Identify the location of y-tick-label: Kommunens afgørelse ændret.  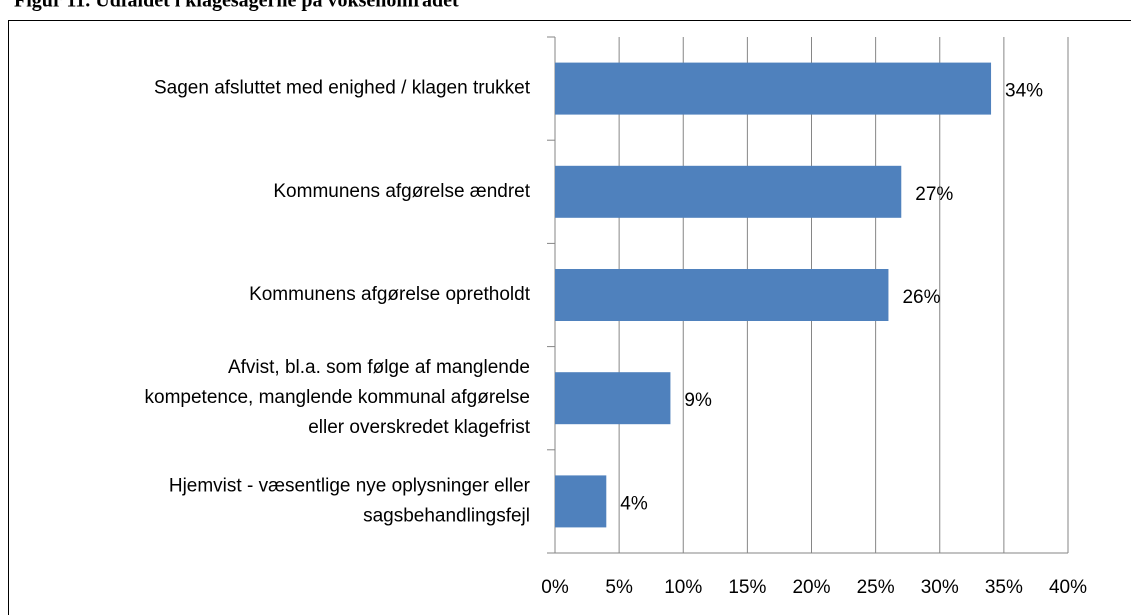
(401, 191).